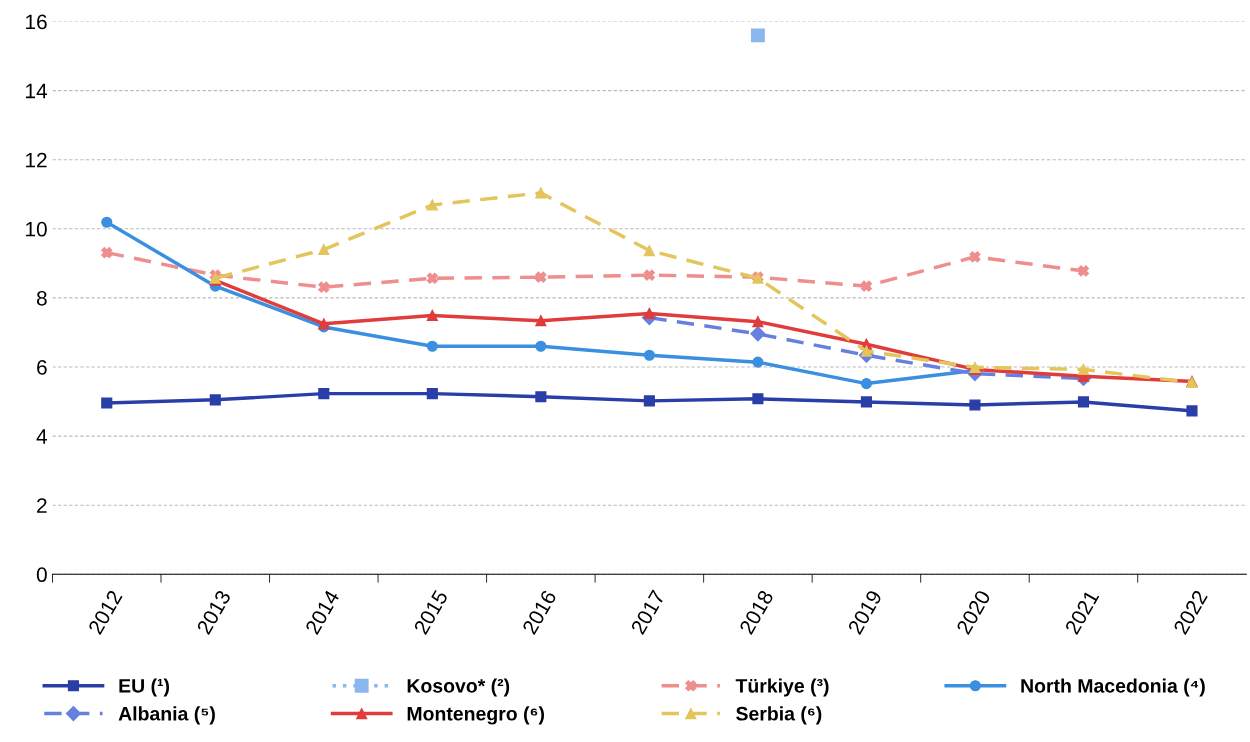 This screenshot has width=1250, height=742. Describe the element at coordinates (1113, 687) in the screenshot. I see `legend-label: North Macedonia (⁴)` at that location.